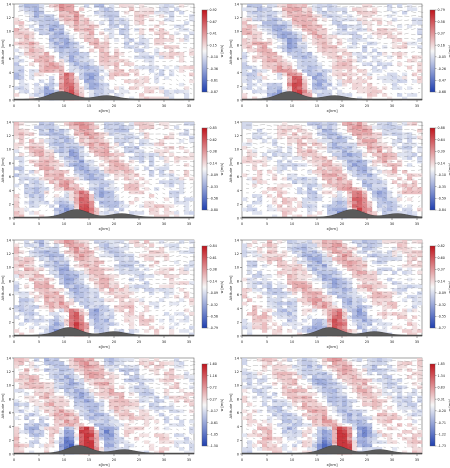 This screenshot has height=468, width=450. Describe the element at coordinates (392, 106) in the screenshot. I see `x-tick-label: 30` at that location.